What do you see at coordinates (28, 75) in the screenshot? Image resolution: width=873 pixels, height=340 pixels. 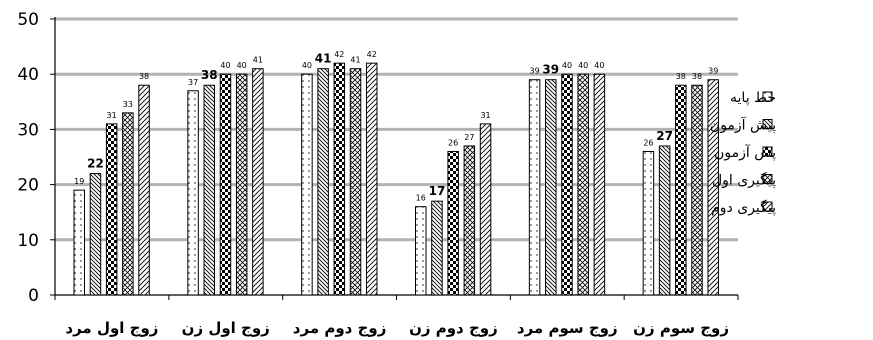 I see `y-tick-label: 40` at bounding box center [28, 75].